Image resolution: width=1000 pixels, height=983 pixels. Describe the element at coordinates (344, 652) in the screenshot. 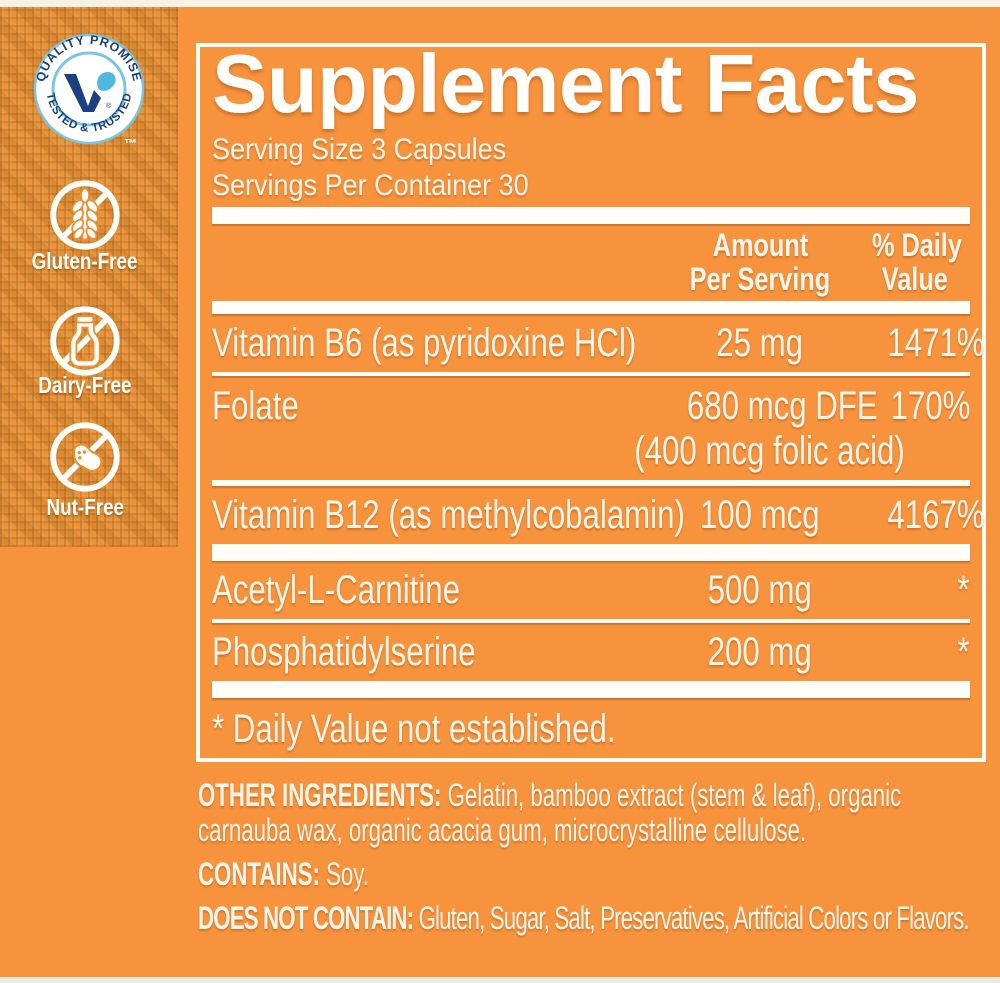

I see `nutrient-name: Phosphatidylserine` at that location.